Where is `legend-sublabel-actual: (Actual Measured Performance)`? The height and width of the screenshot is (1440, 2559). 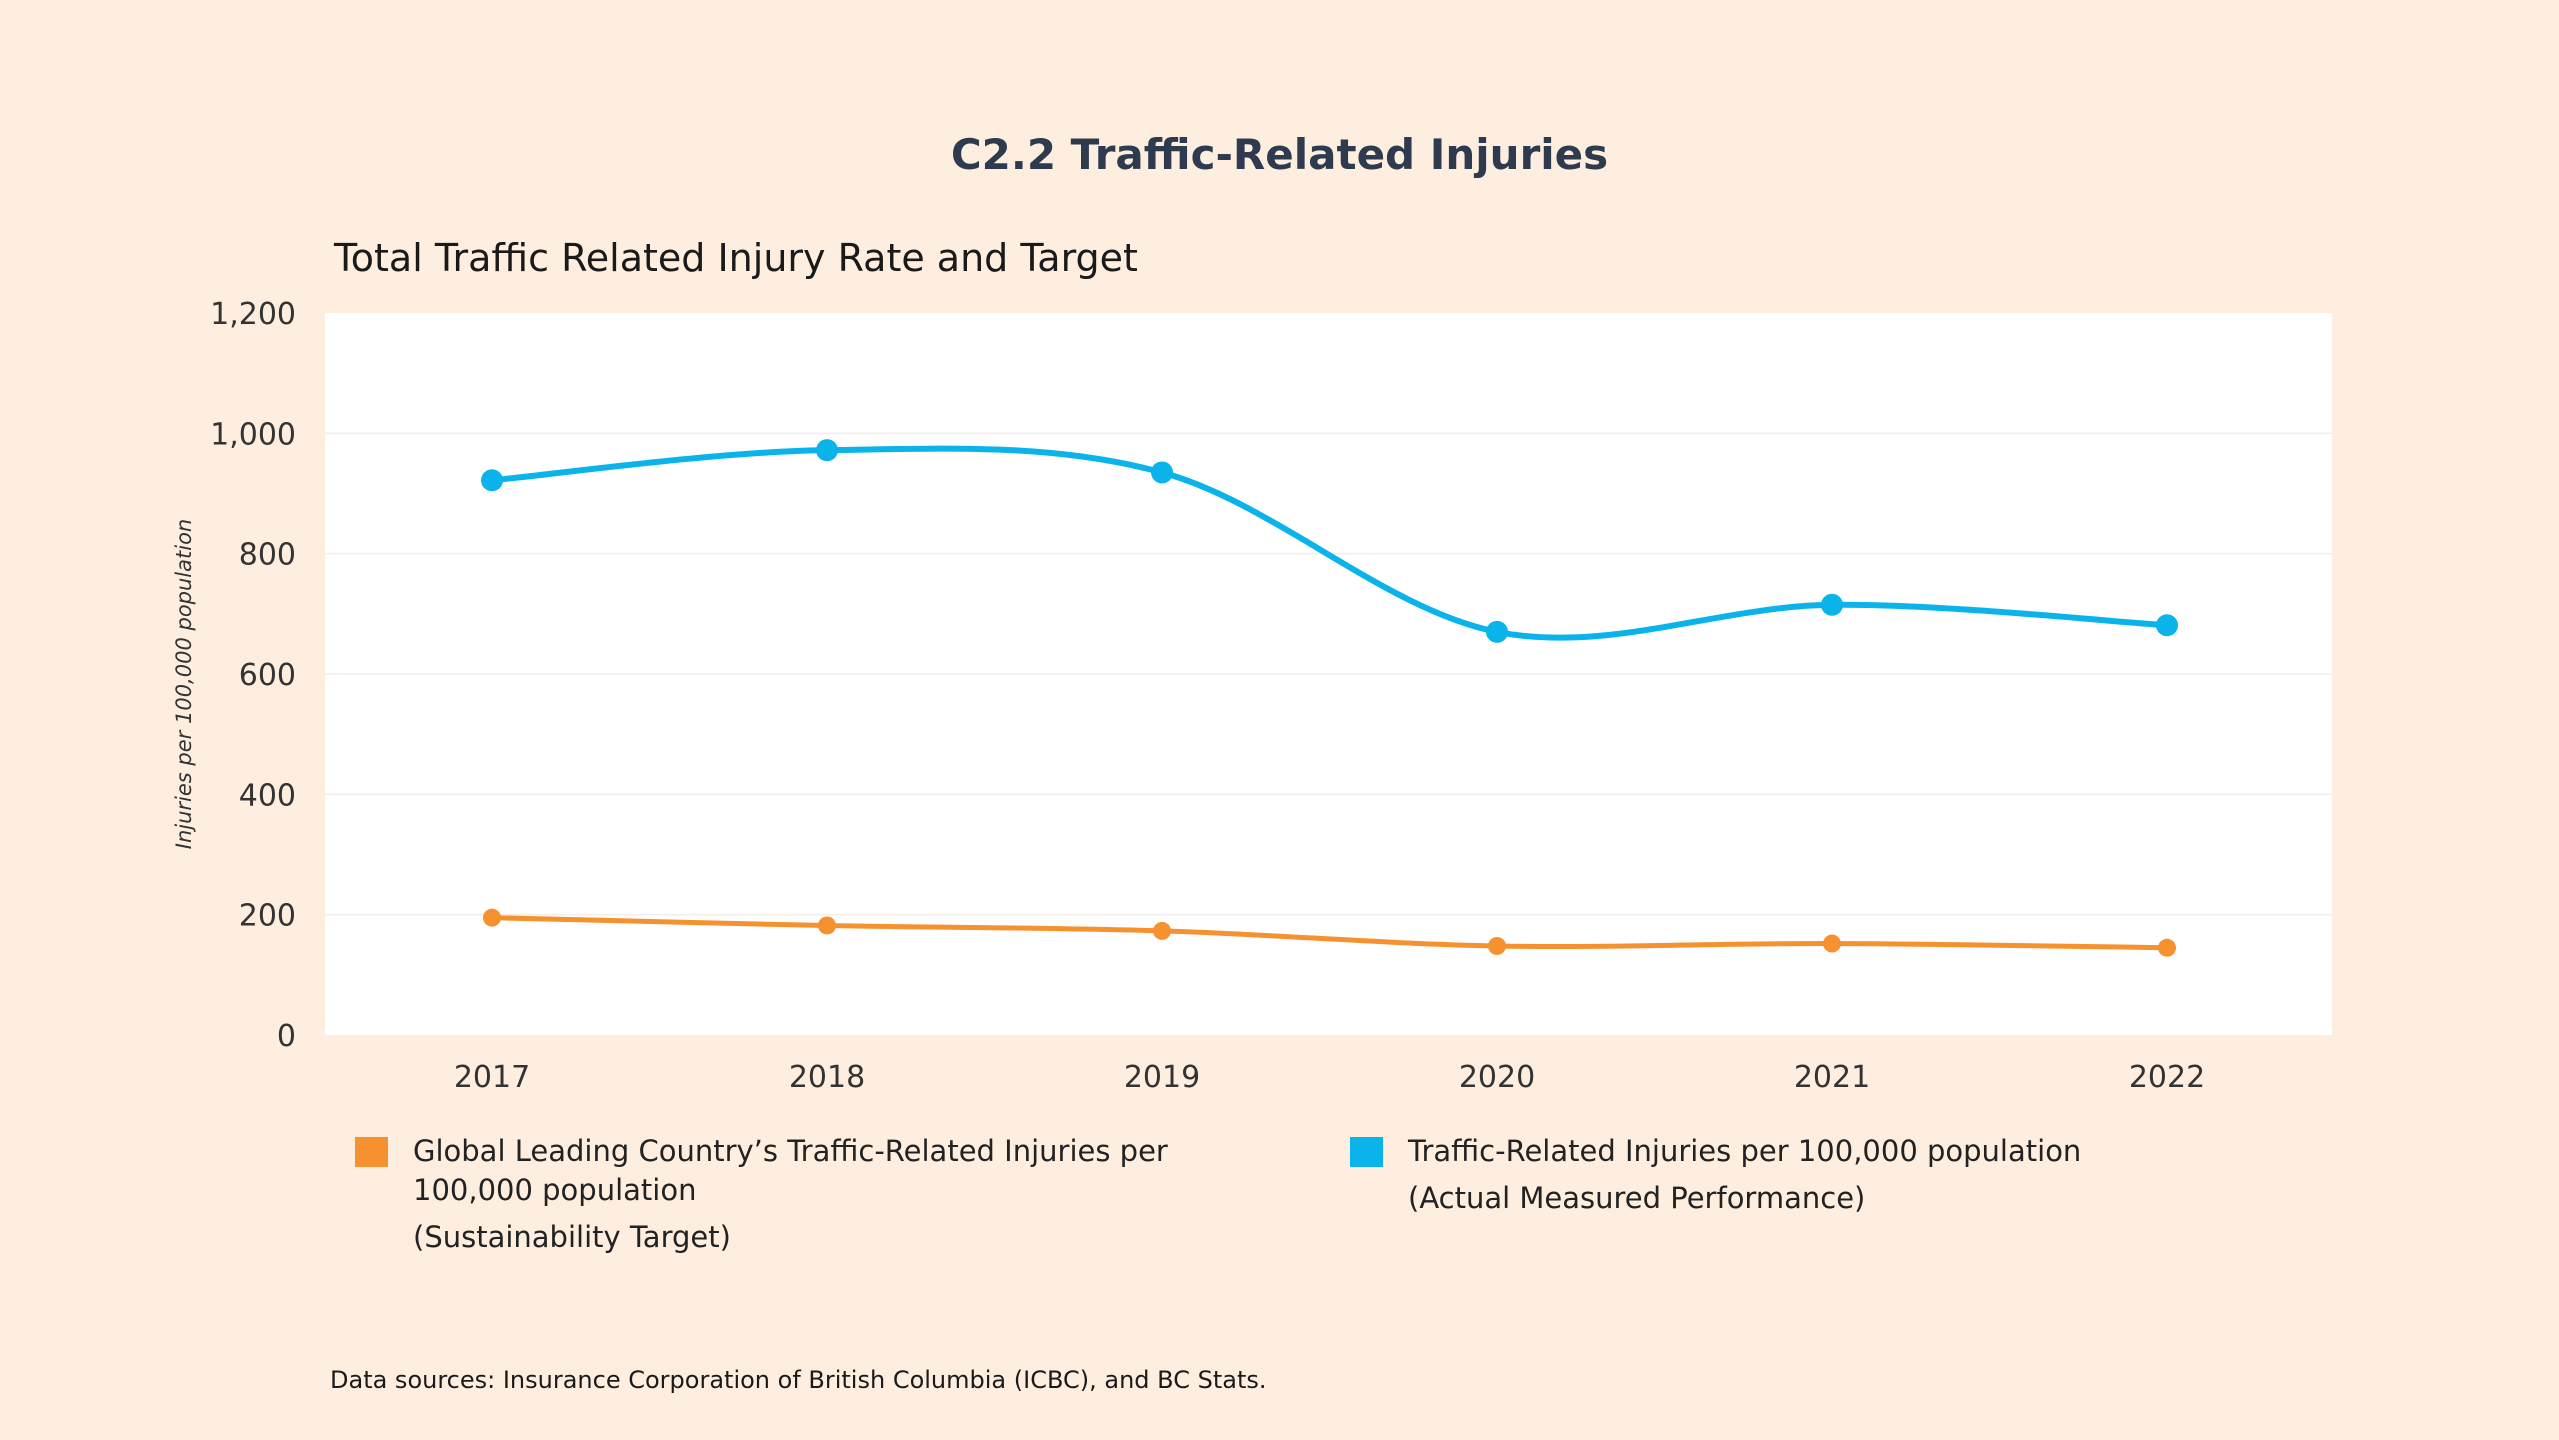 legend-sublabel-actual: (Actual Measured Performance) is located at coordinates (1637, 1198).